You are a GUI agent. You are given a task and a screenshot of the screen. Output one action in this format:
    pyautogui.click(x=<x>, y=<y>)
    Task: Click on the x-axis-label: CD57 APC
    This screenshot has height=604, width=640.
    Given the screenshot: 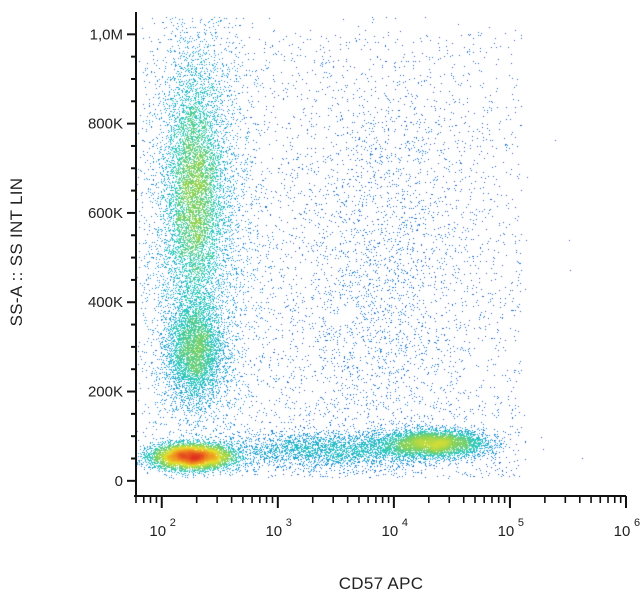 What is the action you would take?
    pyautogui.click(x=381, y=583)
    